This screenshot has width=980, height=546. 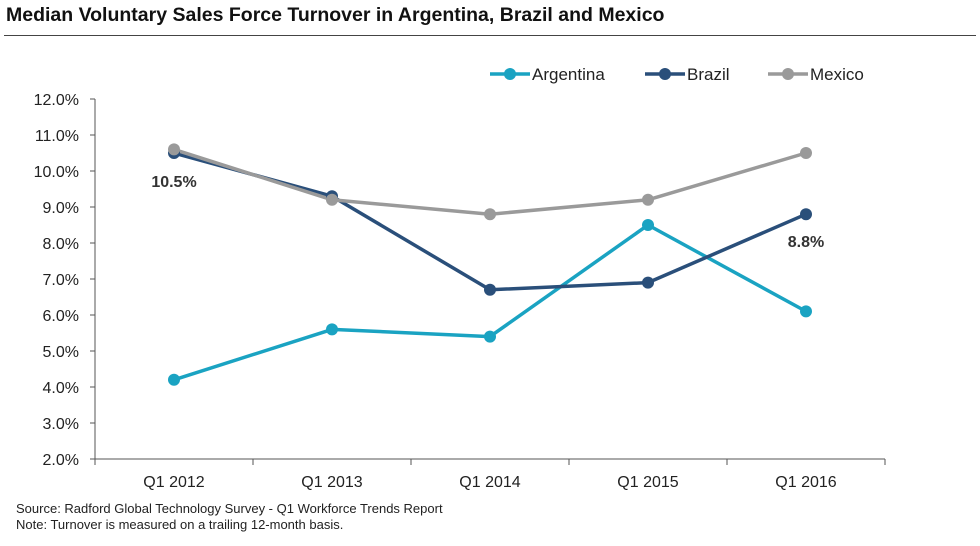 What do you see at coordinates (61, 244) in the screenshot?
I see `y-tick-label: 8.0%` at bounding box center [61, 244].